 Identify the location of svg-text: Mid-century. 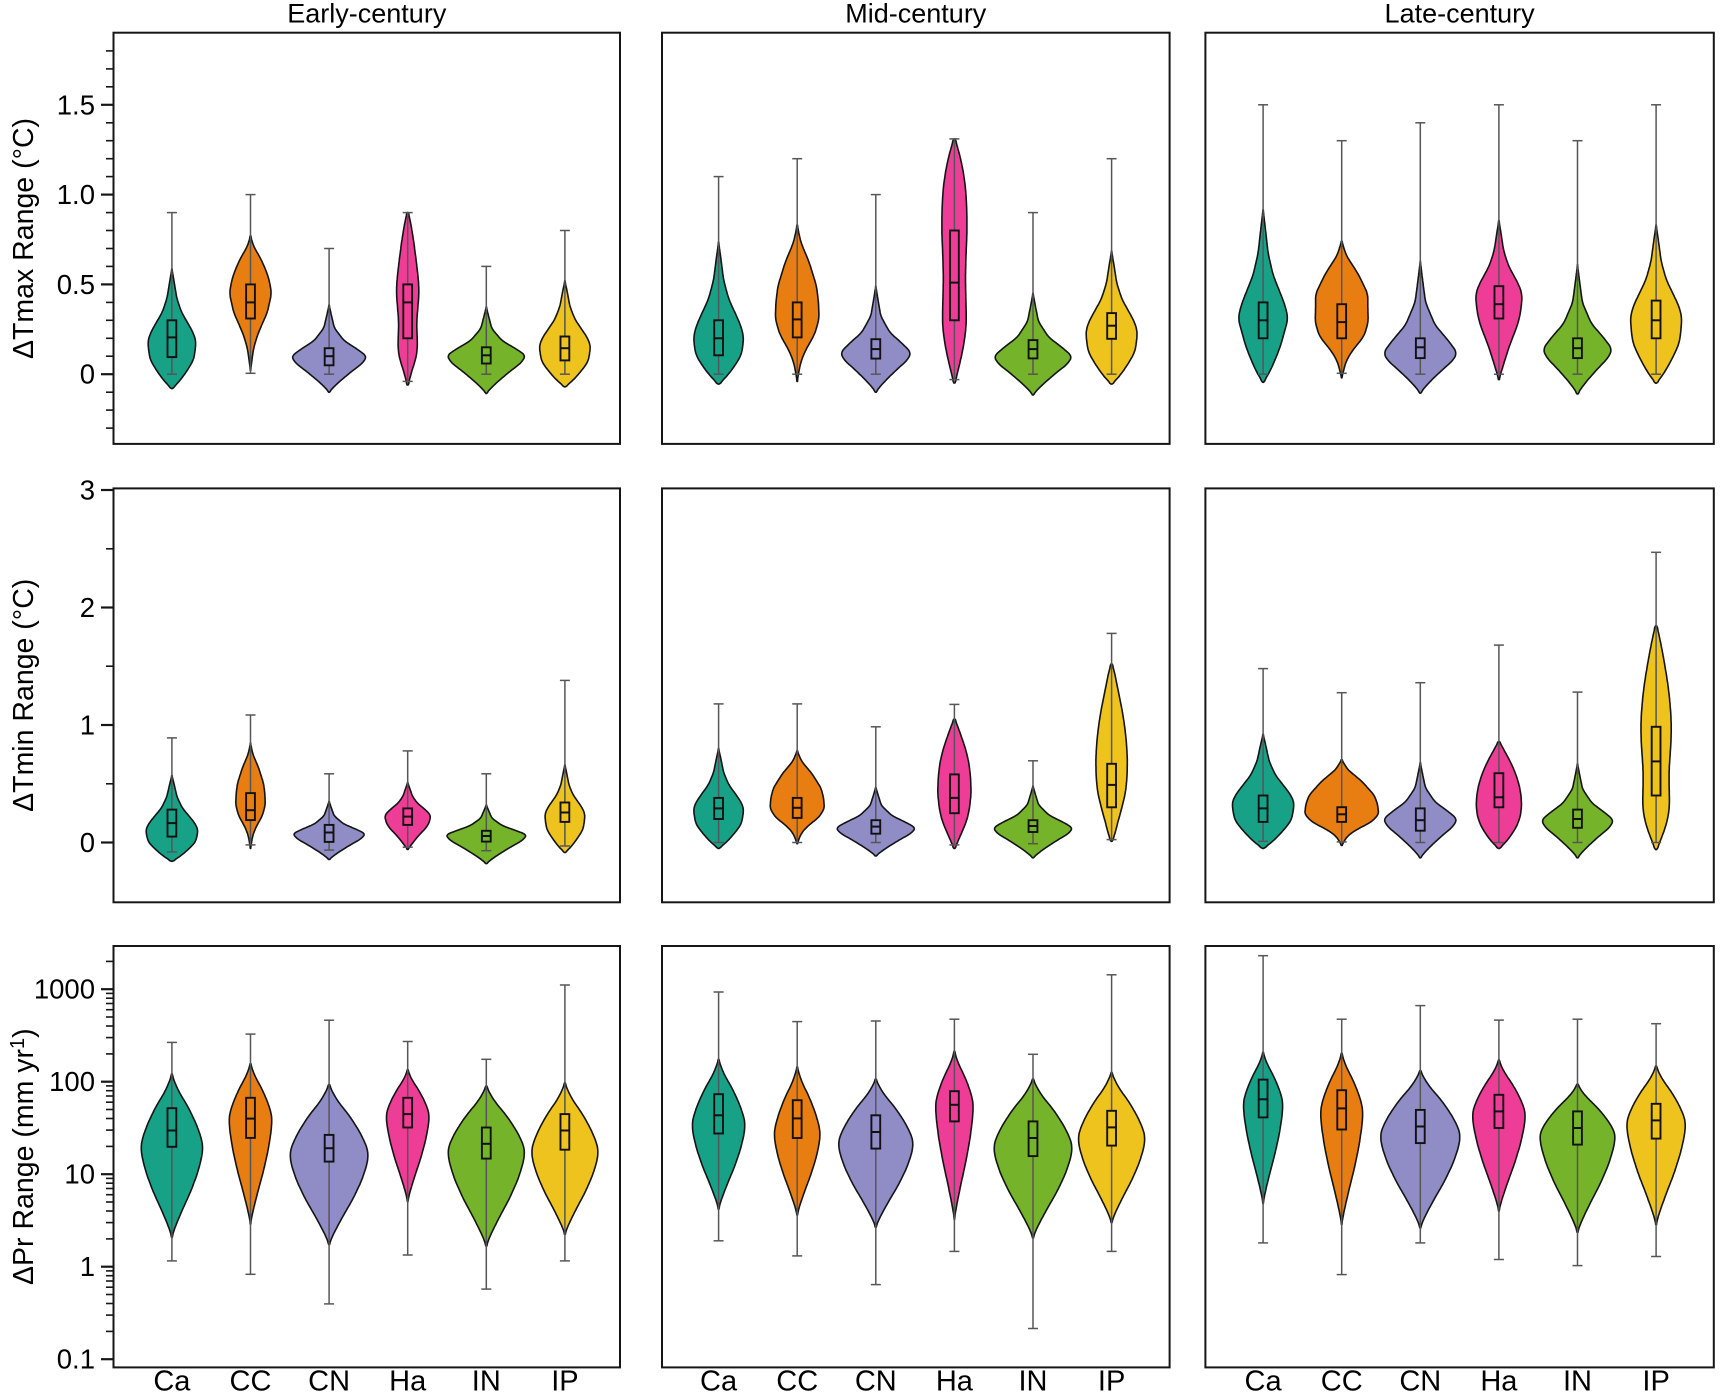
(916, 14).